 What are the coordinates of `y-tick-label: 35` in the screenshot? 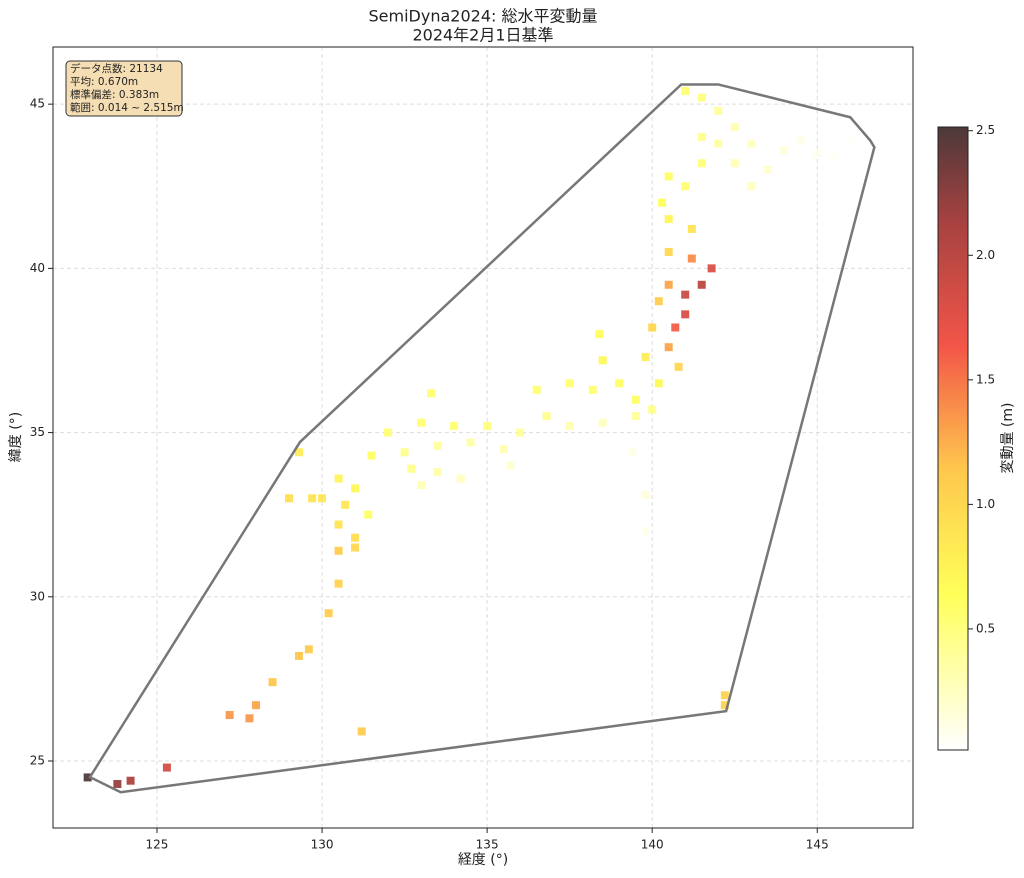 It's located at (37, 432).